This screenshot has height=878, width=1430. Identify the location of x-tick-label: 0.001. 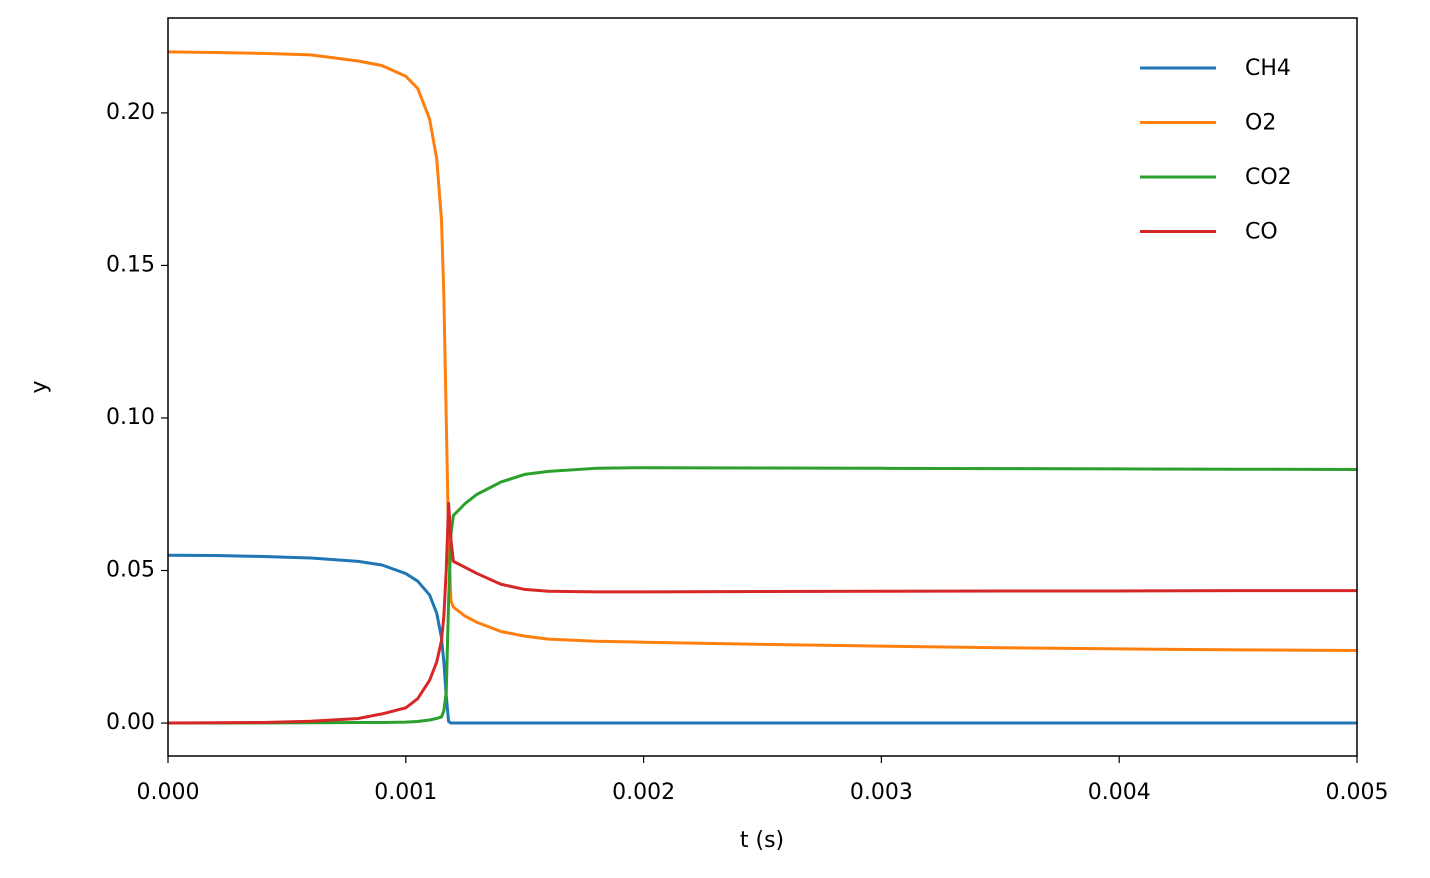
(405, 792).